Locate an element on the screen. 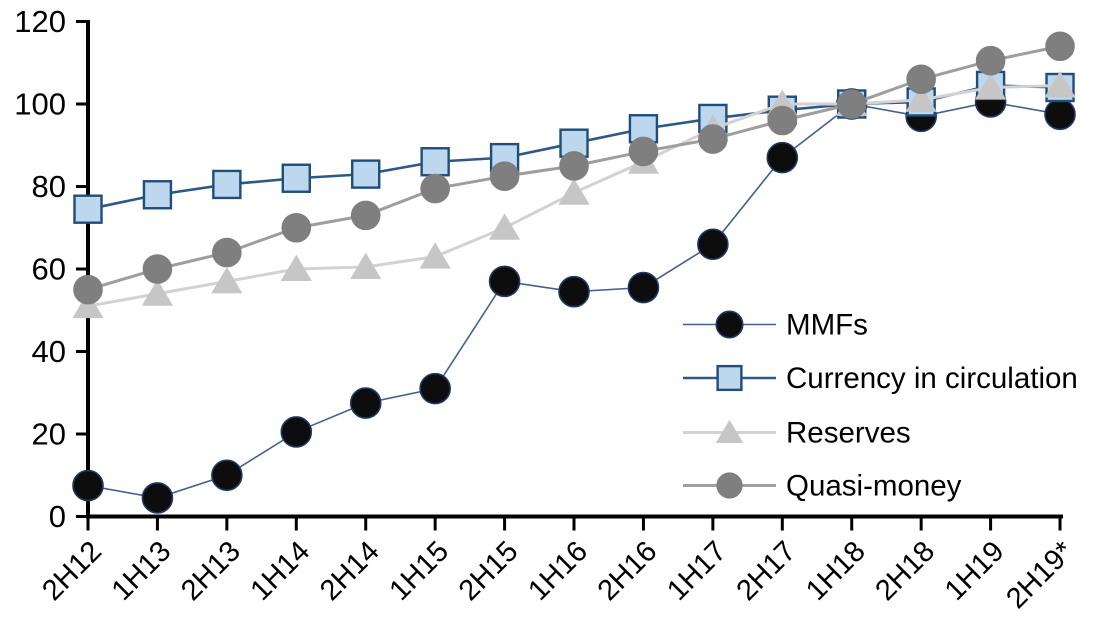 This screenshot has width=1119, height=640. legend-marker-reserves is located at coordinates (729, 431).